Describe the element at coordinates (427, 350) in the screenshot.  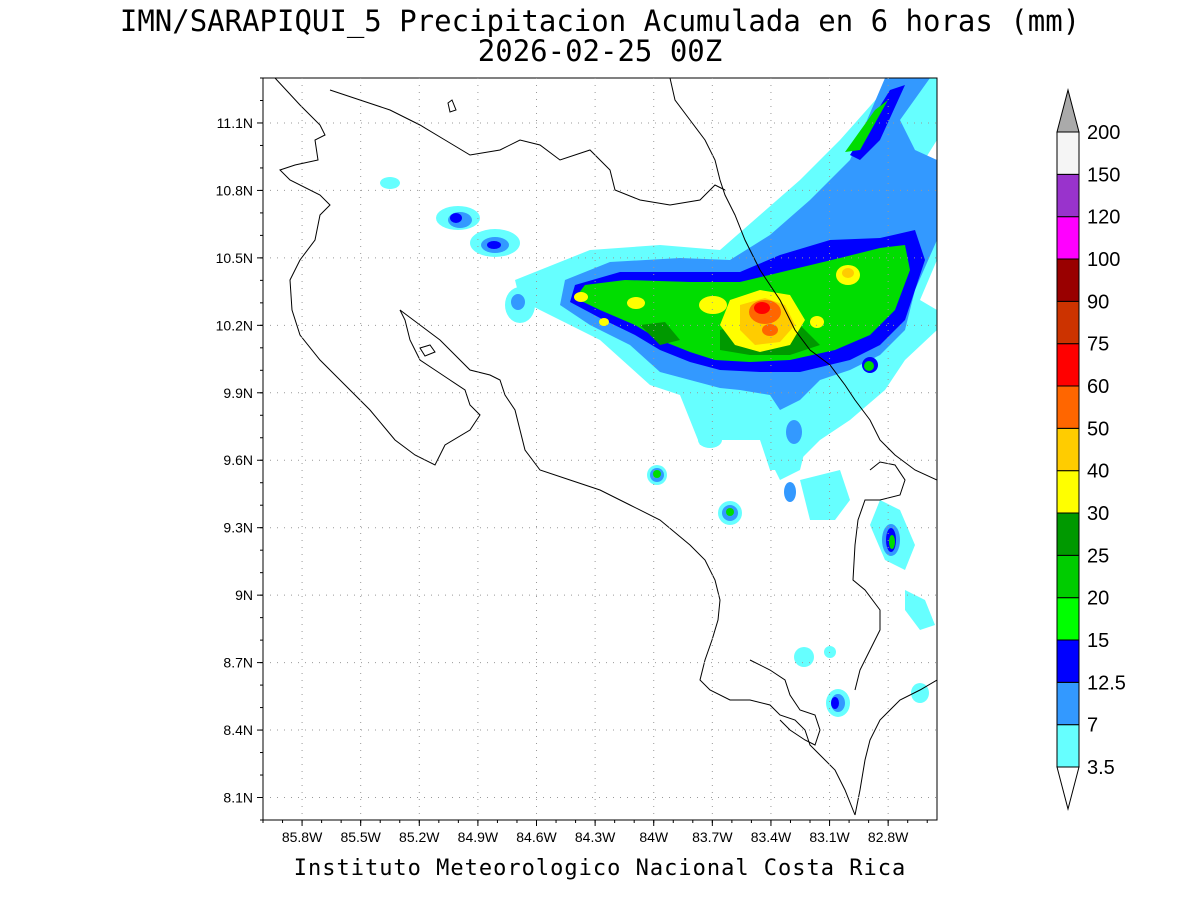
I see `island-nicoya` at that location.